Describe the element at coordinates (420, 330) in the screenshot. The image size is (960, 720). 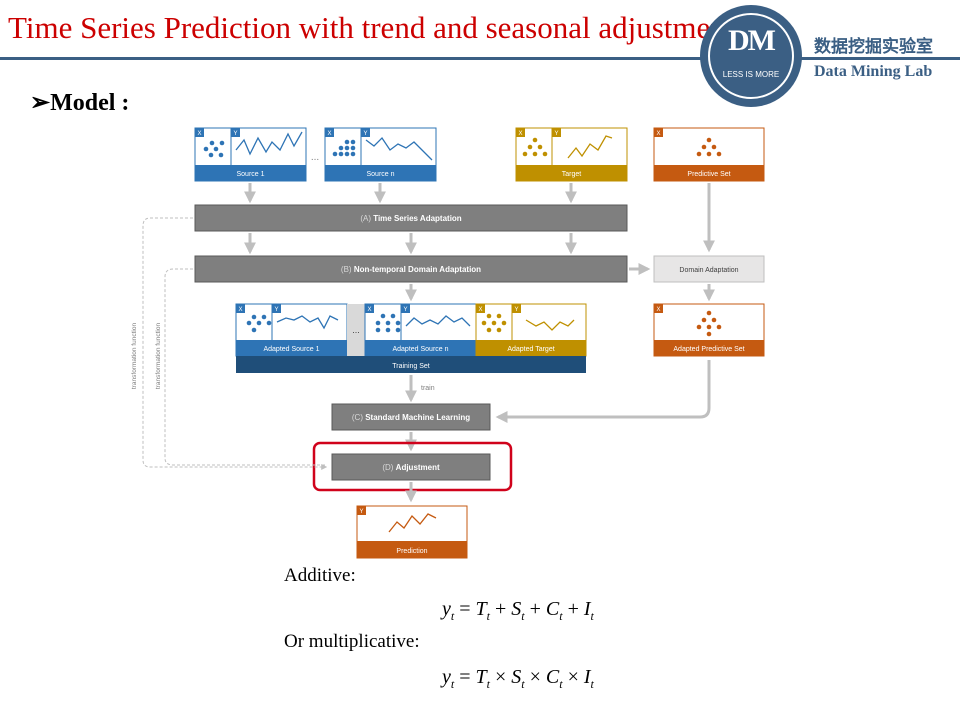
I see `adapted-source-n-card: X Y Adapted Source n` at that location.